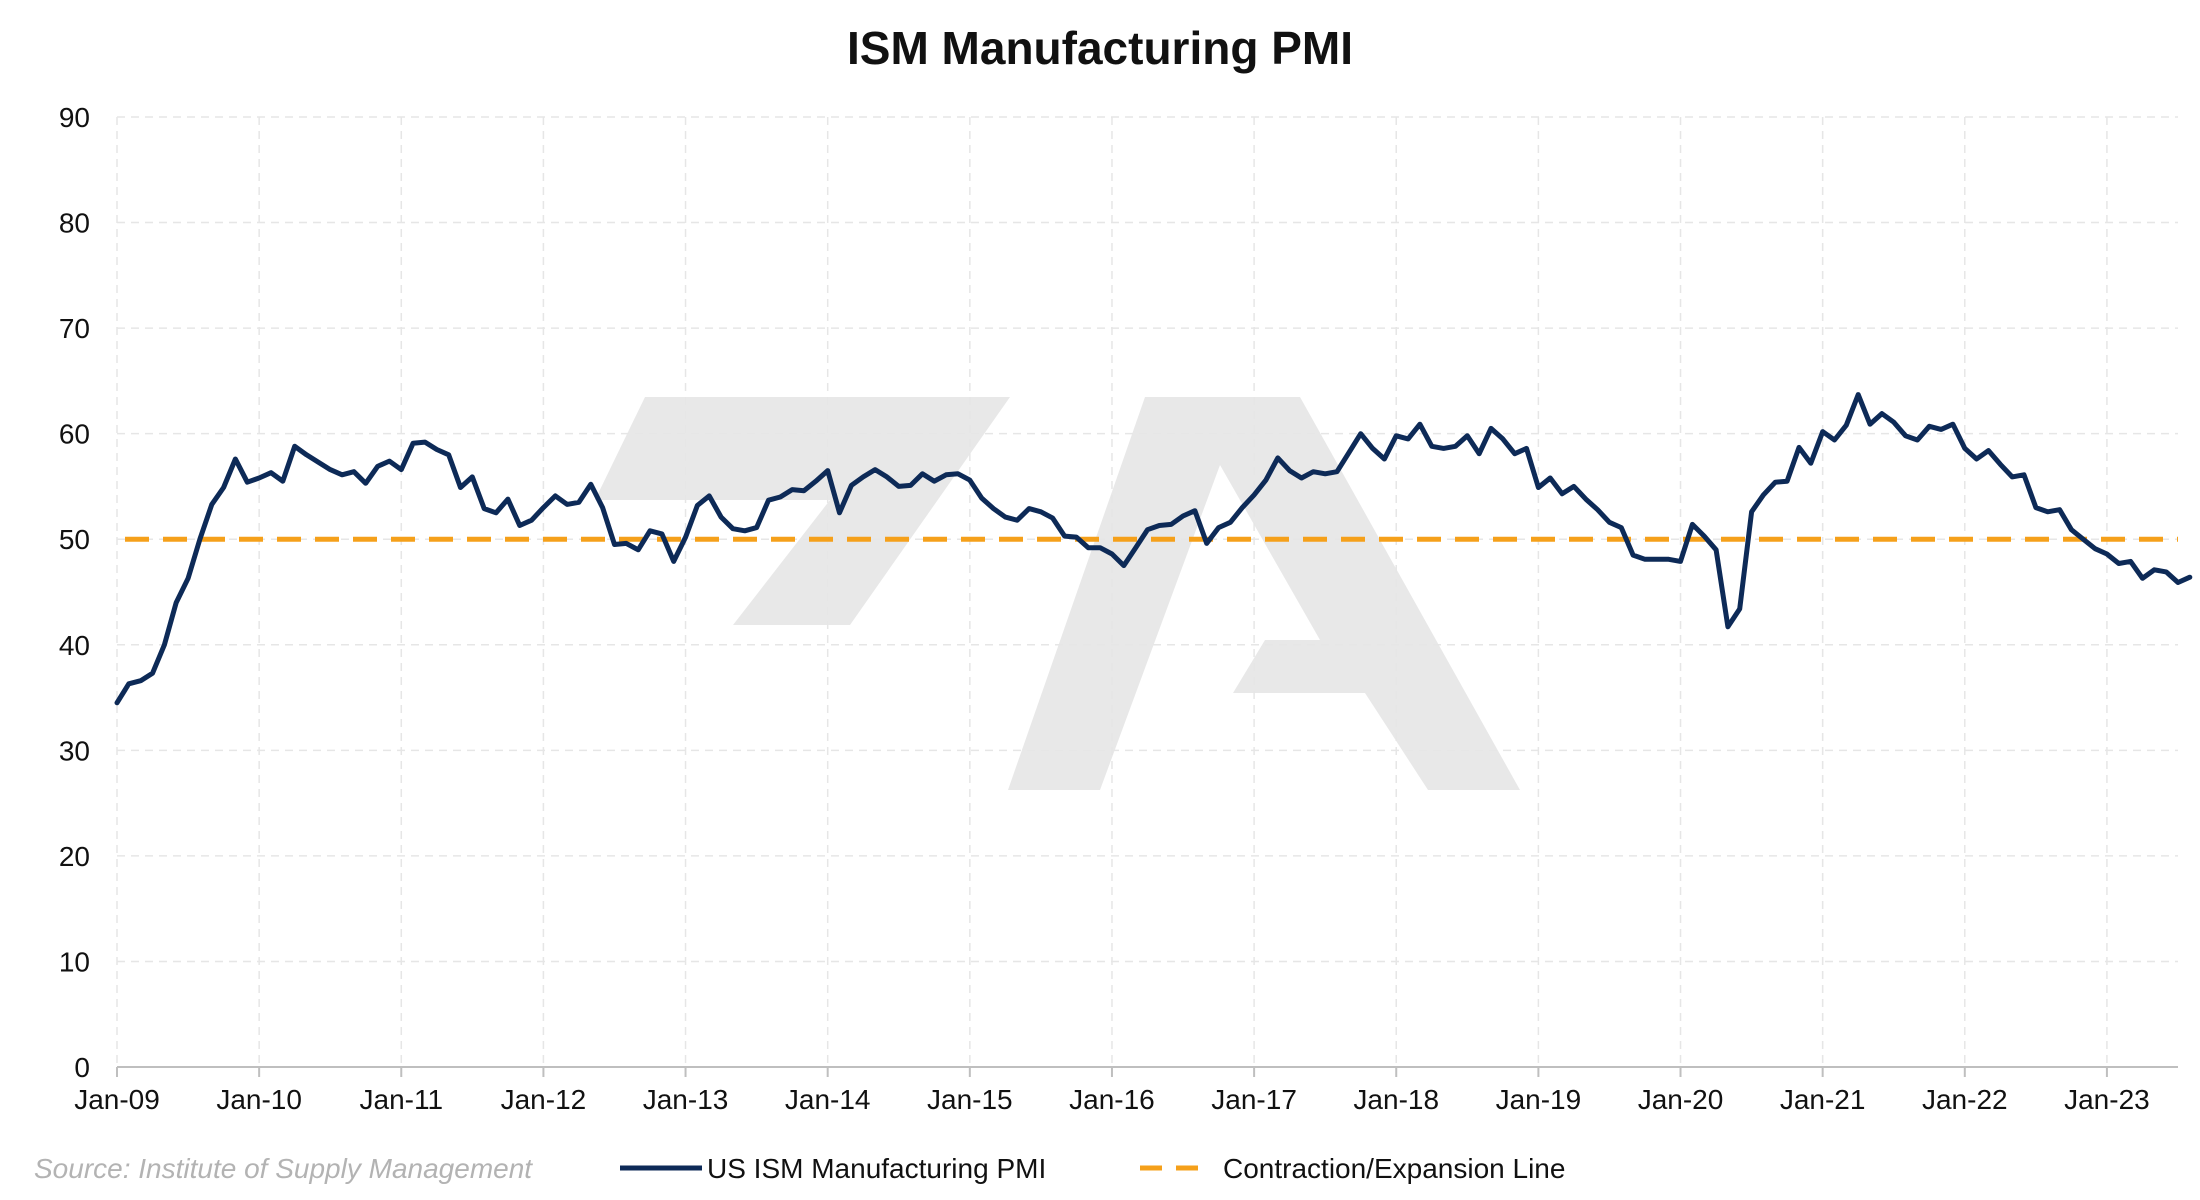 The image size is (2200, 1200). What do you see at coordinates (74, 645) in the screenshot?
I see `y-tick-label: 40` at bounding box center [74, 645].